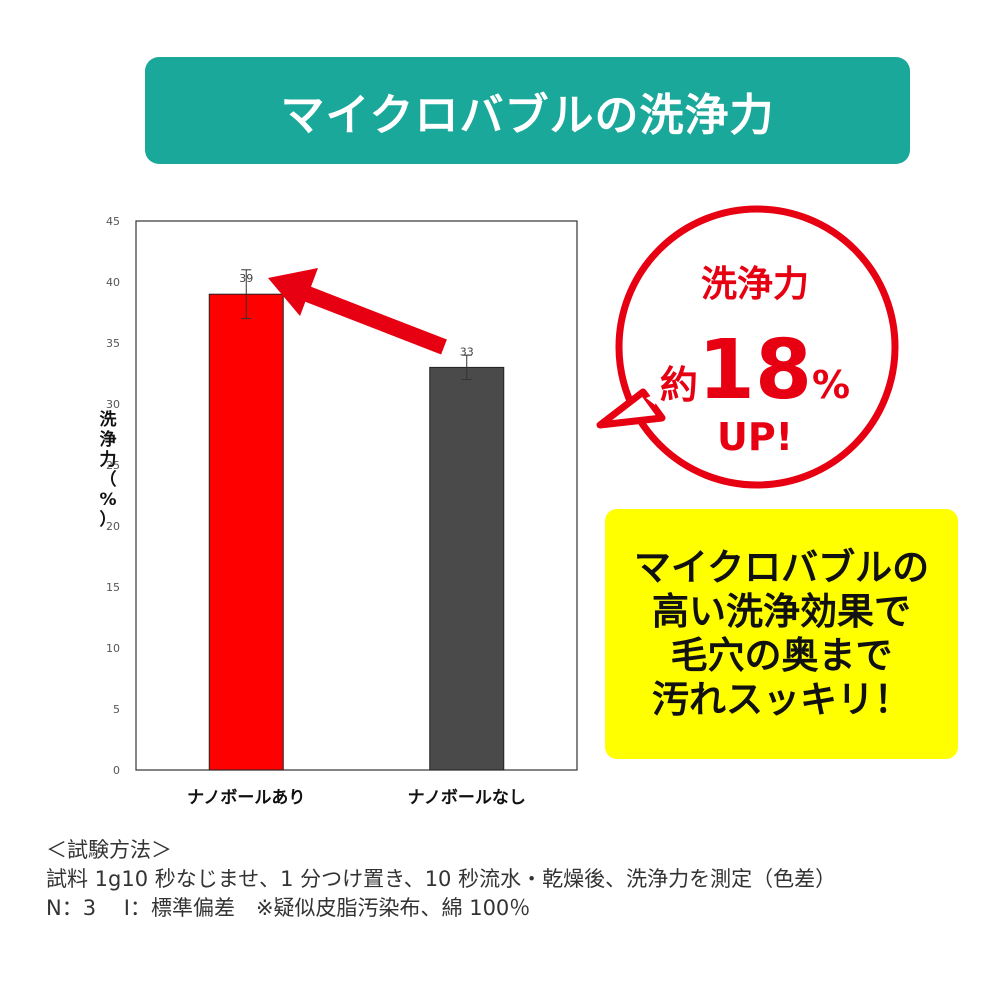 This screenshot has height=1000, width=1000. What do you see at coordinates (357, 311) in the screenshot?
I see `arrow` at bounding box center [357, 311].